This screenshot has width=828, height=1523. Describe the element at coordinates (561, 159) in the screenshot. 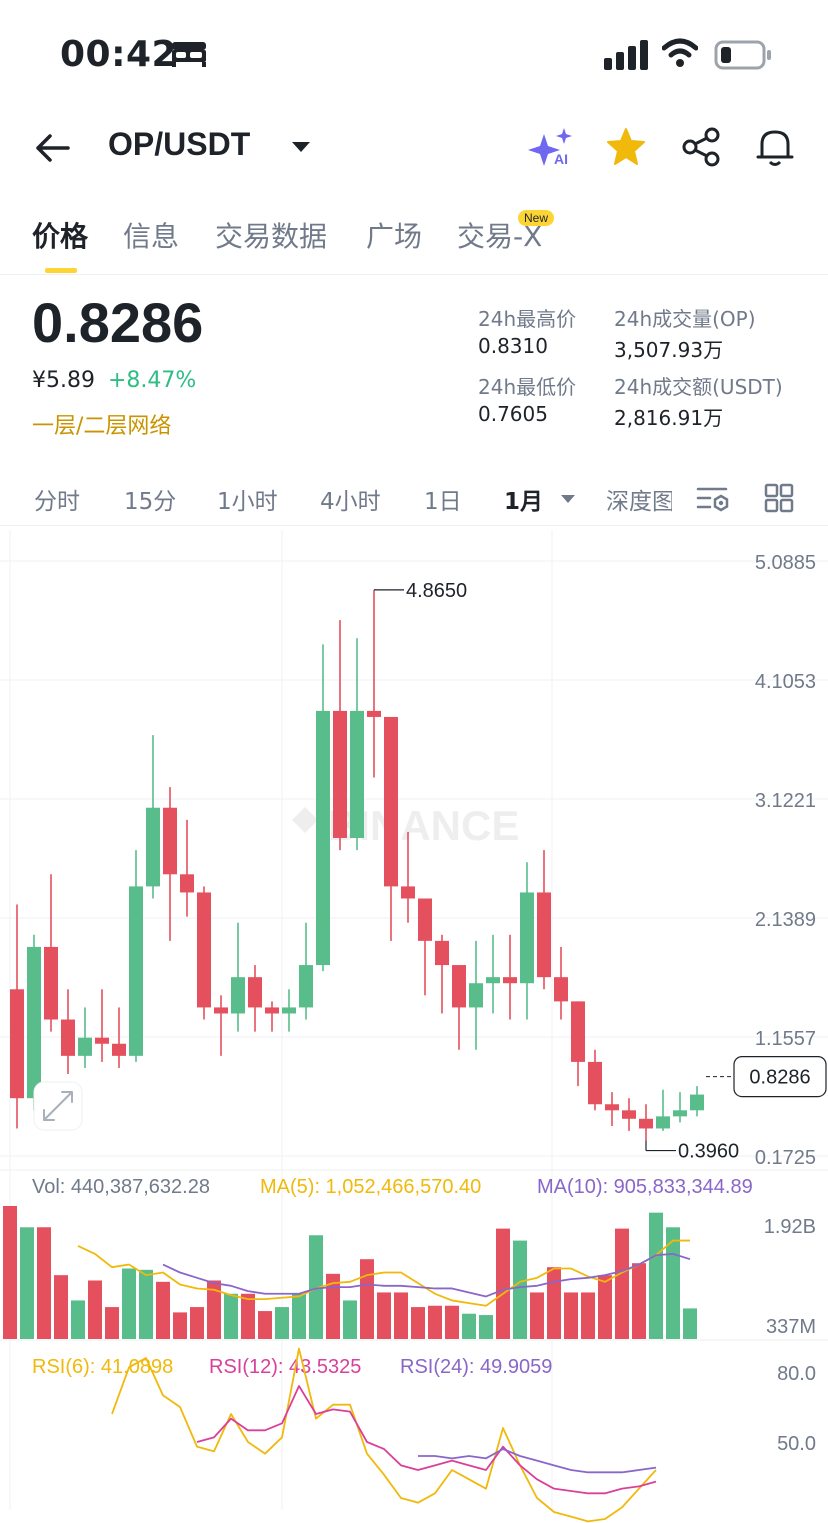

I see `svg-text: AI` at that location.